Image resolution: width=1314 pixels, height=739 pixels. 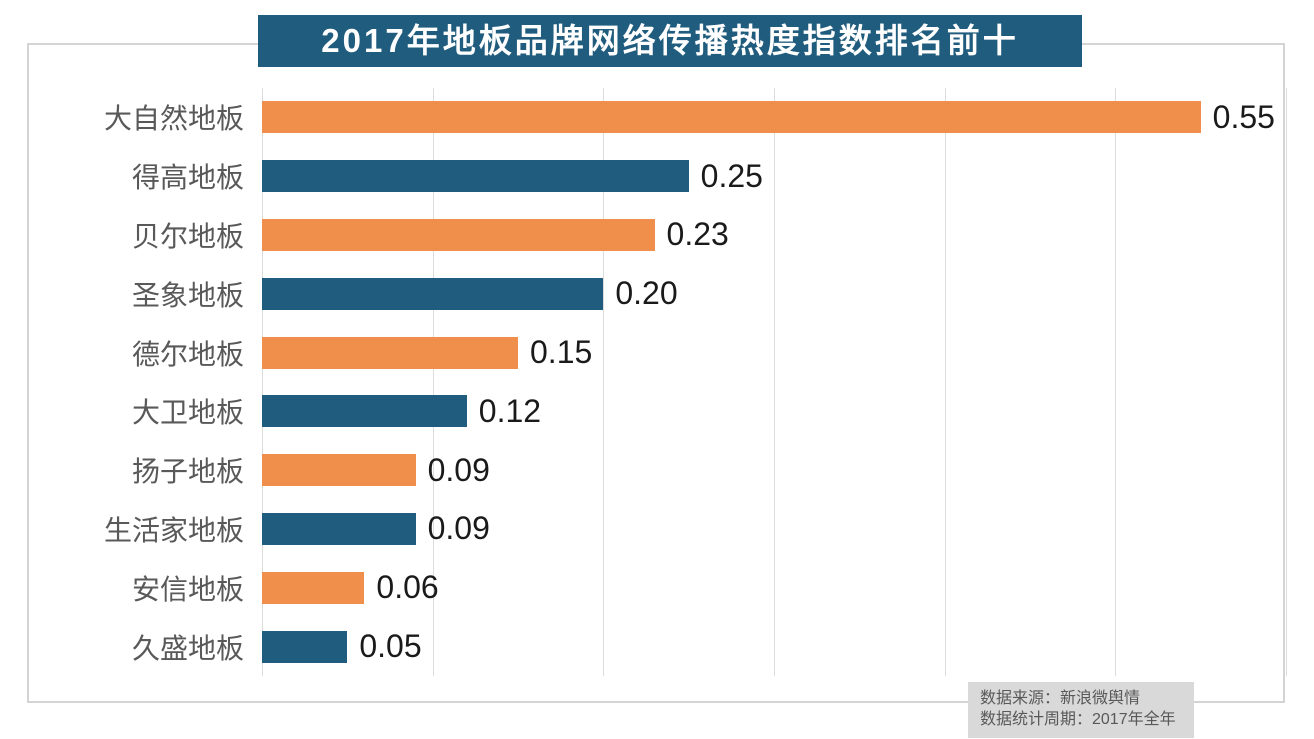 What do you see at coordinates (731, 175) in the screenshot?
I see `bar-value-label: 0.25` at bounding box center [731, 175].